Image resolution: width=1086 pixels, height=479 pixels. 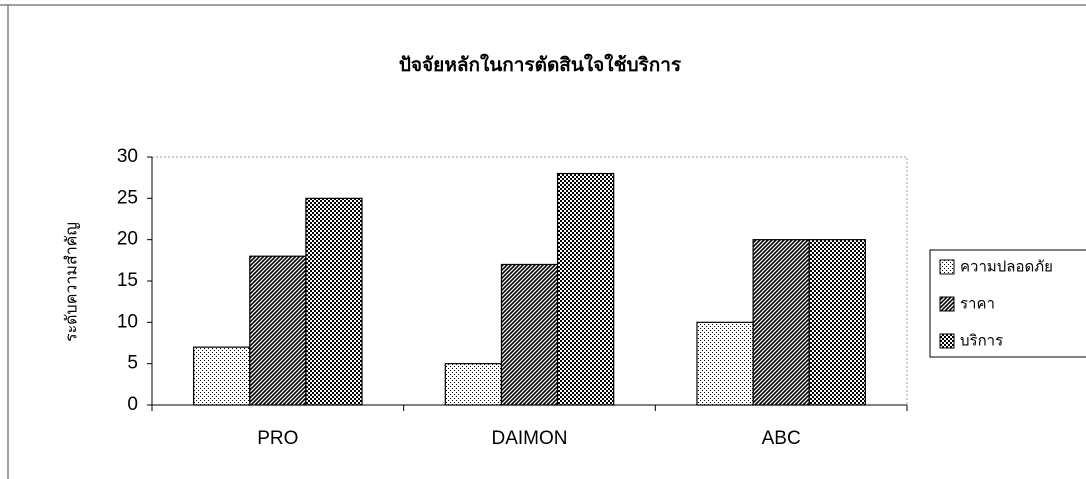 What do you see at coordinates (127, 197) in the screenshot?
I see `y-tick-label: 25` at bounding box center [127, 197].